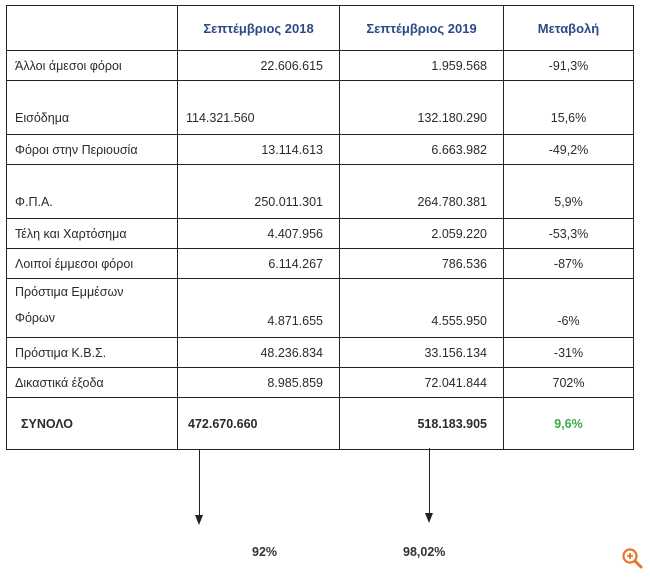 Image resolution: width=650 pixels, height=578 pixels. What do you see at coordinates (421, 191) in the screenshot?
I see `row-2019: 264.780.381` at bounding box center [421, 191].